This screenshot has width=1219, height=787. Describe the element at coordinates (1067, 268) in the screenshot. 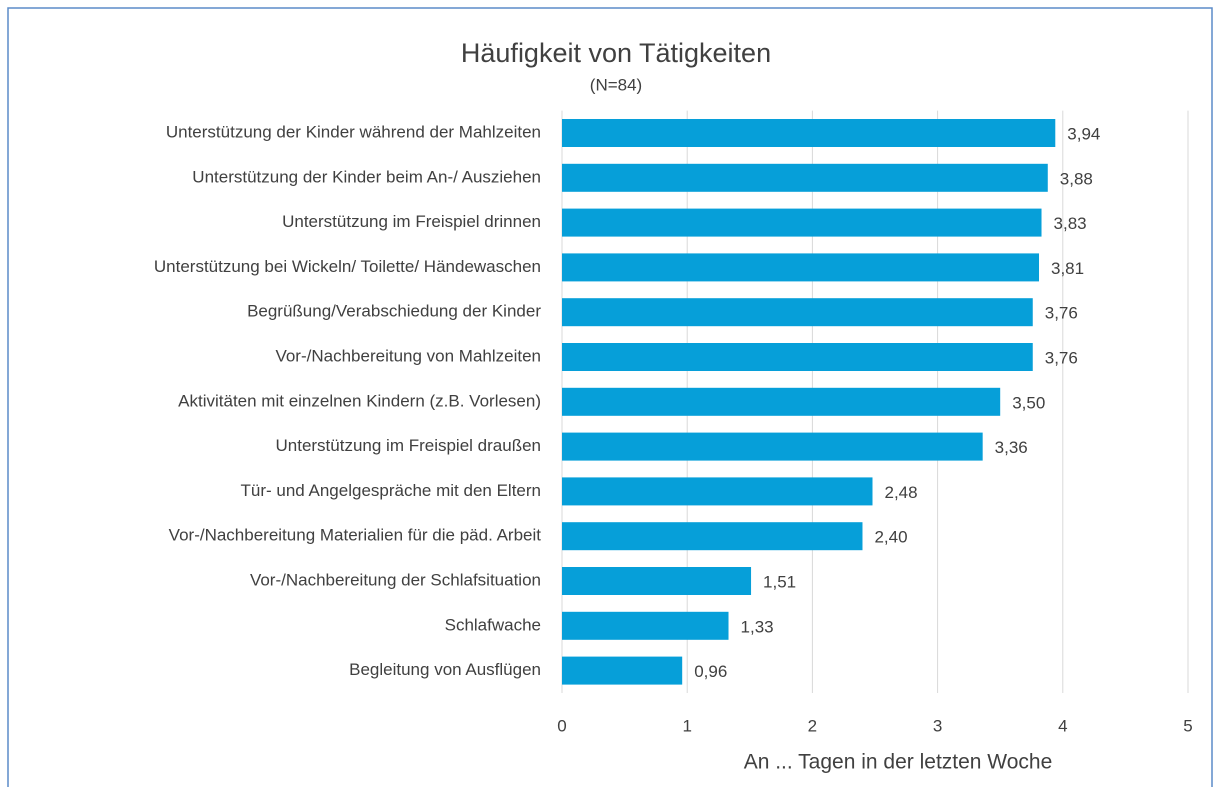

I see `data-label: 3,81` at that location.